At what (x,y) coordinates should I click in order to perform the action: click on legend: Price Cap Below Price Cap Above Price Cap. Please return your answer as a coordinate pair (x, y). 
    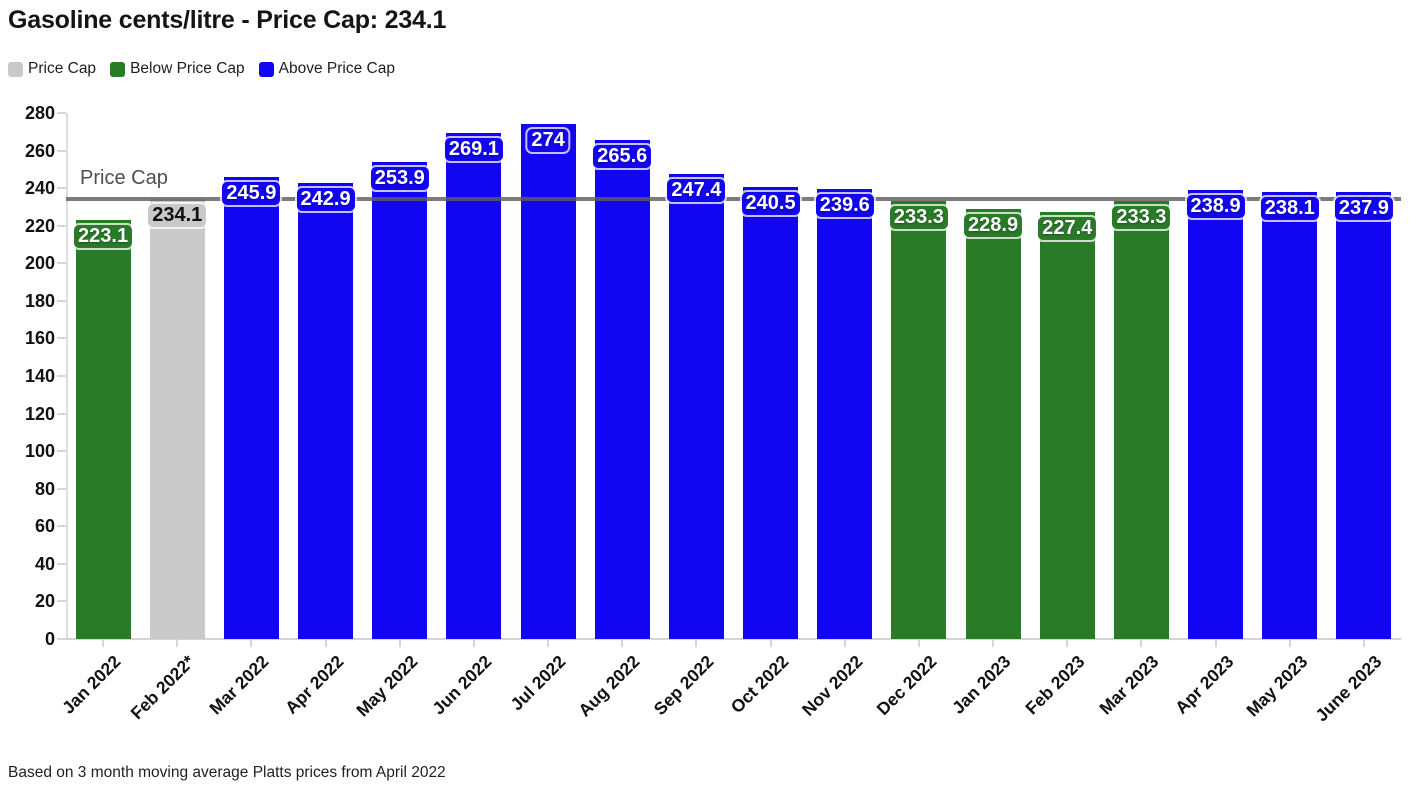
    Looking at the image, I should click on (201, 69).